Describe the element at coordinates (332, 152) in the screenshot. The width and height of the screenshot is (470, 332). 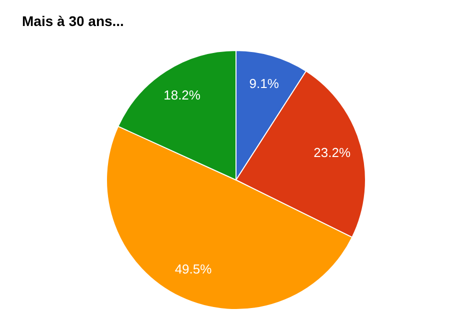
I see `data-label: 23.2%` at that location.